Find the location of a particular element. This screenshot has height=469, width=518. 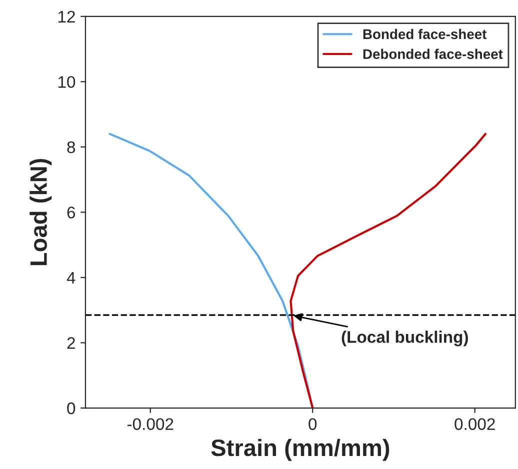

annotation: (Local buckling) is located at coordinates (405, 338).